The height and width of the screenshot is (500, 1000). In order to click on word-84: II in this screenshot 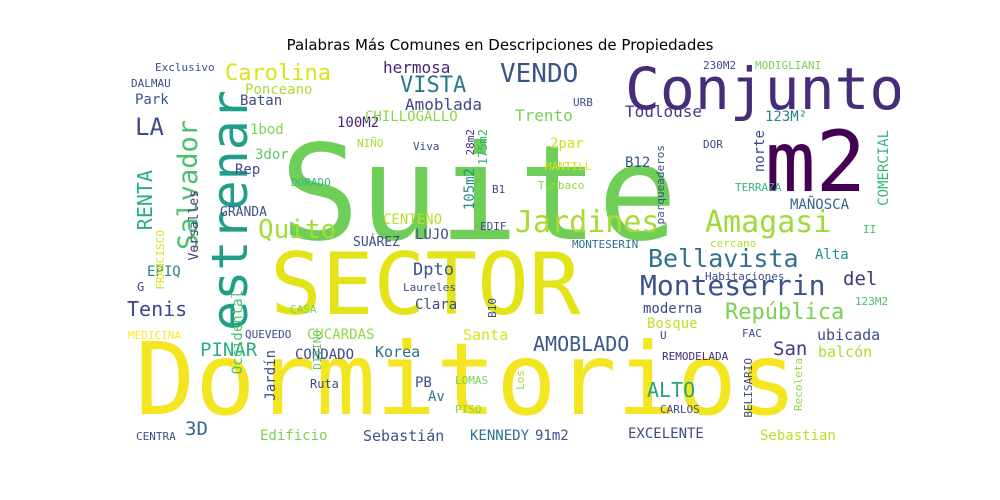, I will do `click(870, 229)`.